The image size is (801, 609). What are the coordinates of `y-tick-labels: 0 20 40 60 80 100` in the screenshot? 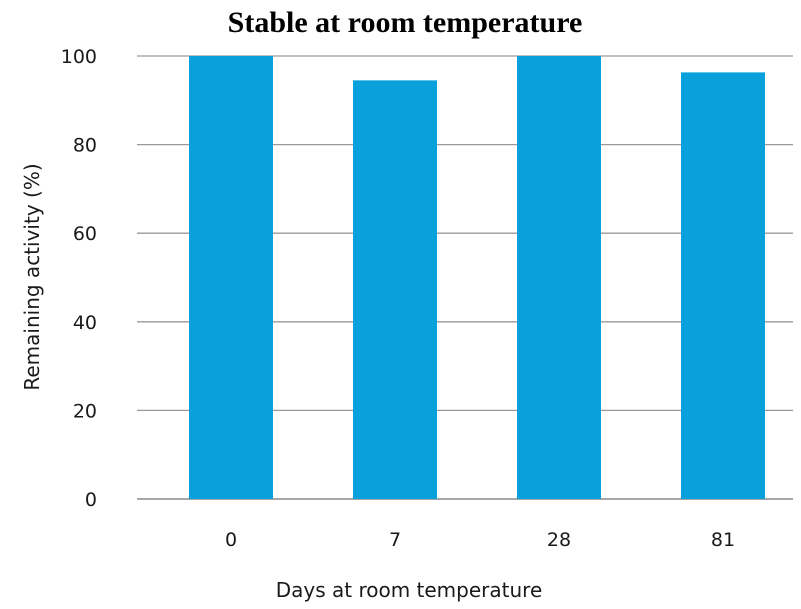 It's located at (79, 278).